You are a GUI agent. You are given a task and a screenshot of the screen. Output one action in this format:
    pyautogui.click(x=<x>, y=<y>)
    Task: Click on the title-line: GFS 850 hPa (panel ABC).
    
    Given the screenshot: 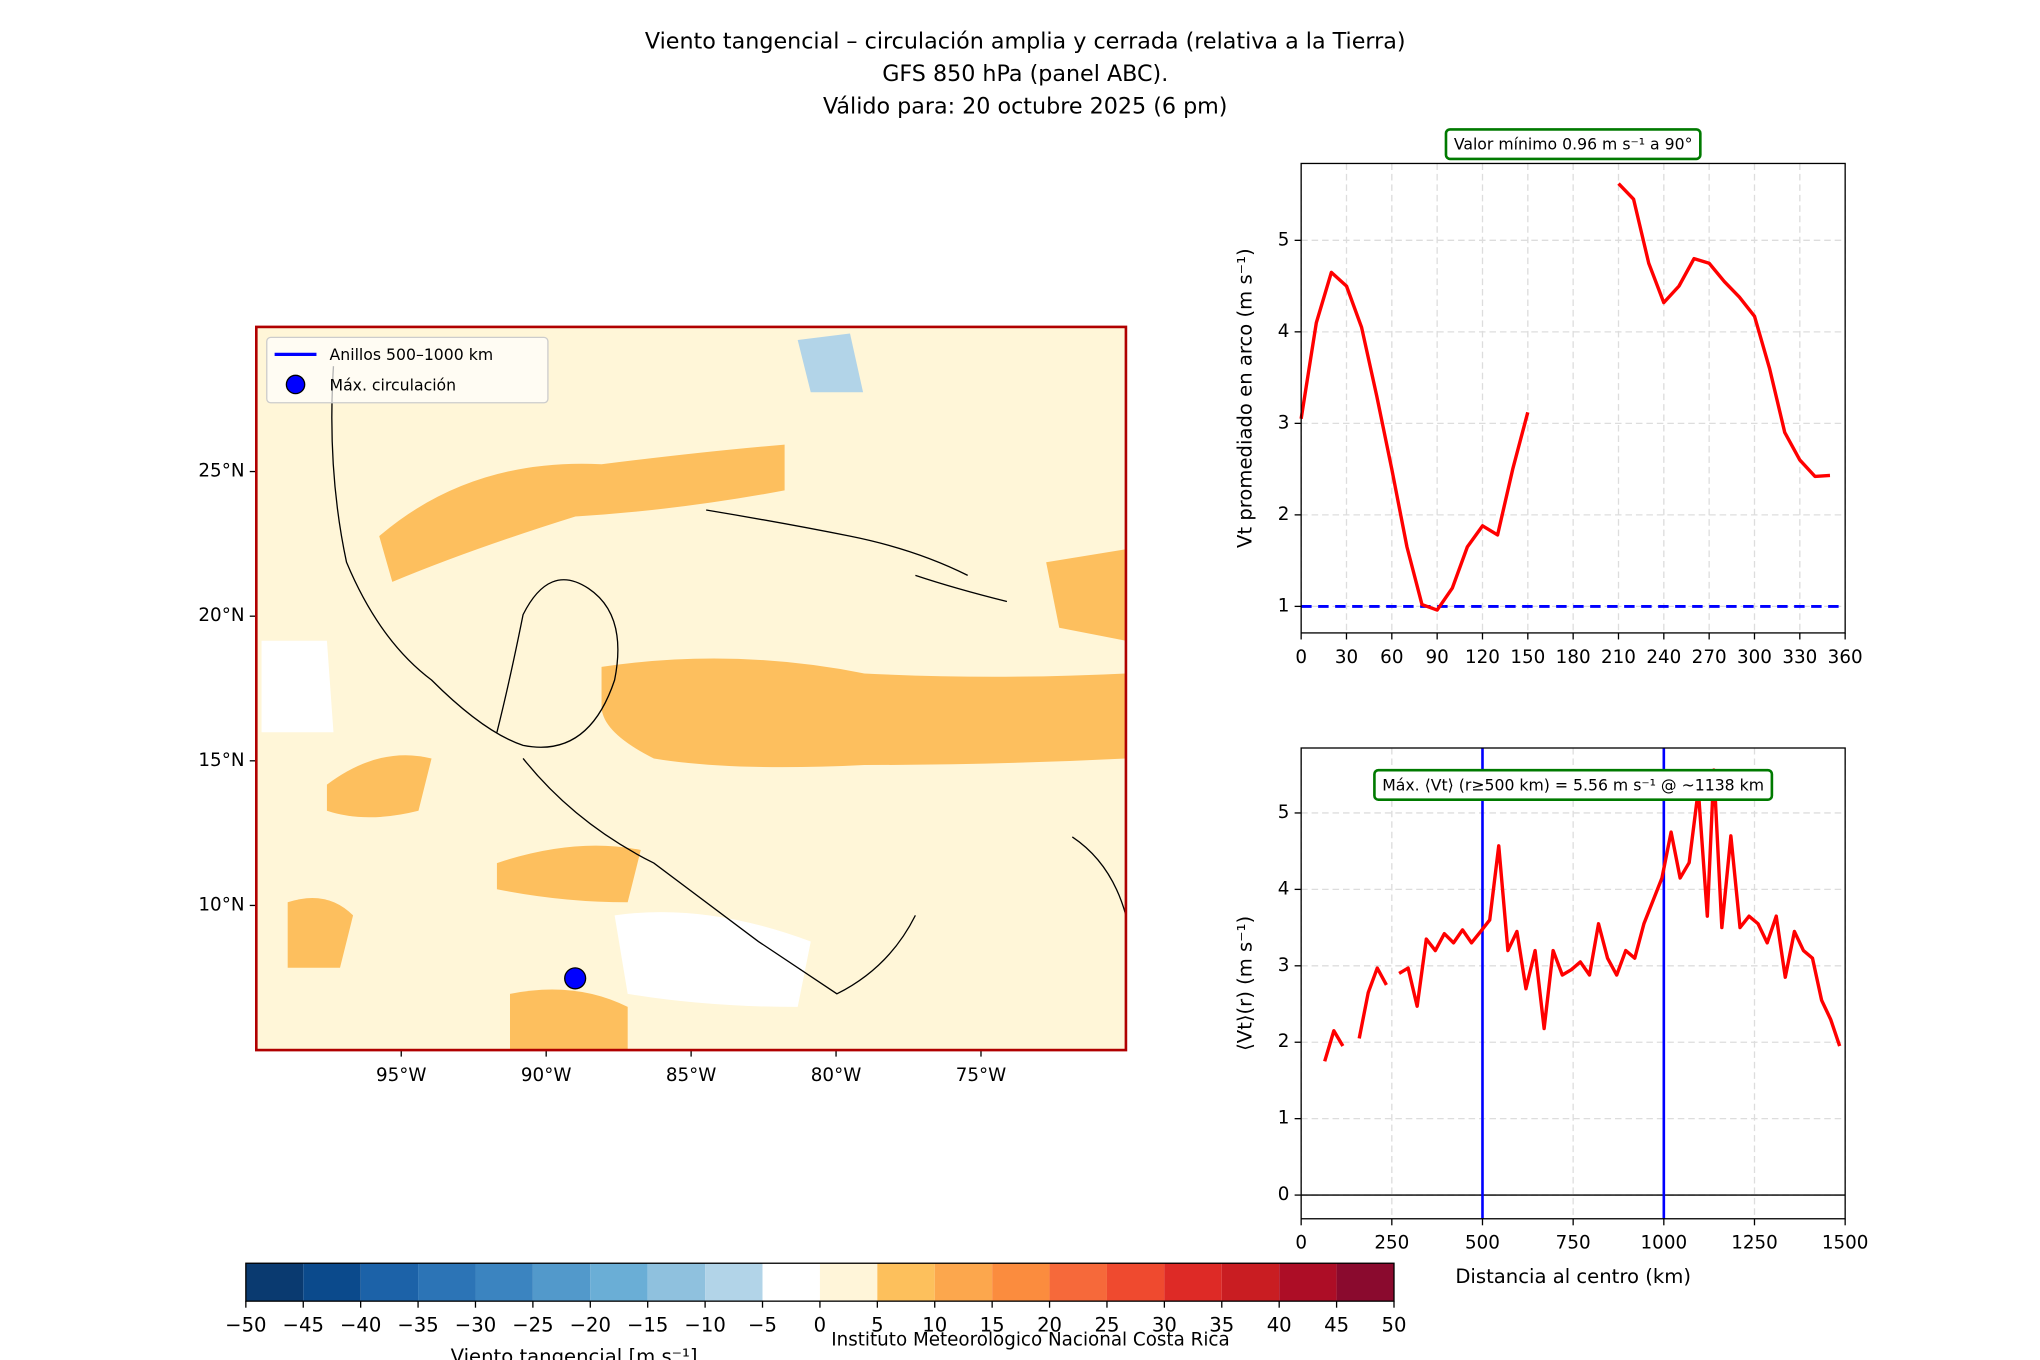 What is the action you would take?
    pyautogui.click(x=1025, y=74)
    